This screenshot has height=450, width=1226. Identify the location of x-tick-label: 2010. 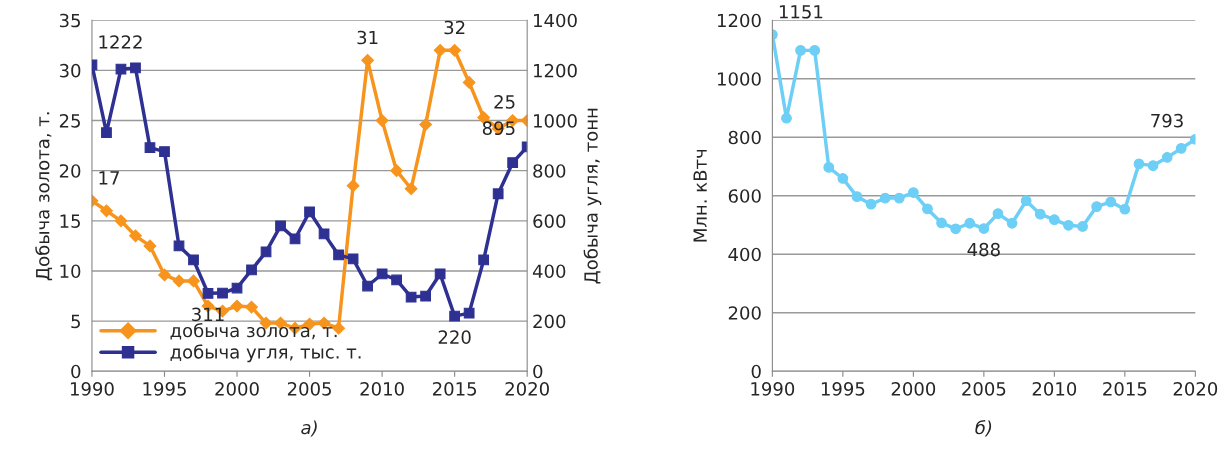
(382, 388).